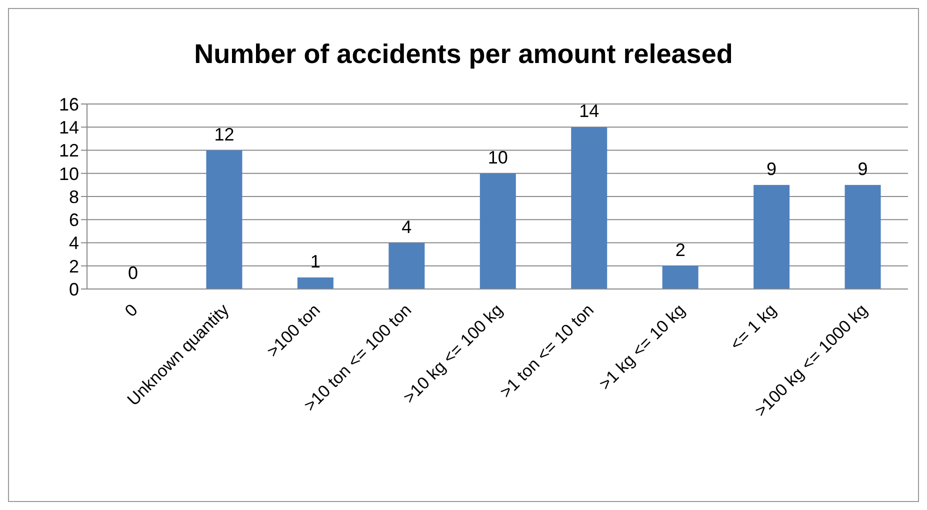  Describe the element at coordinates (73, 220) in the screenshot. I see `y-tick-label: 6` at that location.